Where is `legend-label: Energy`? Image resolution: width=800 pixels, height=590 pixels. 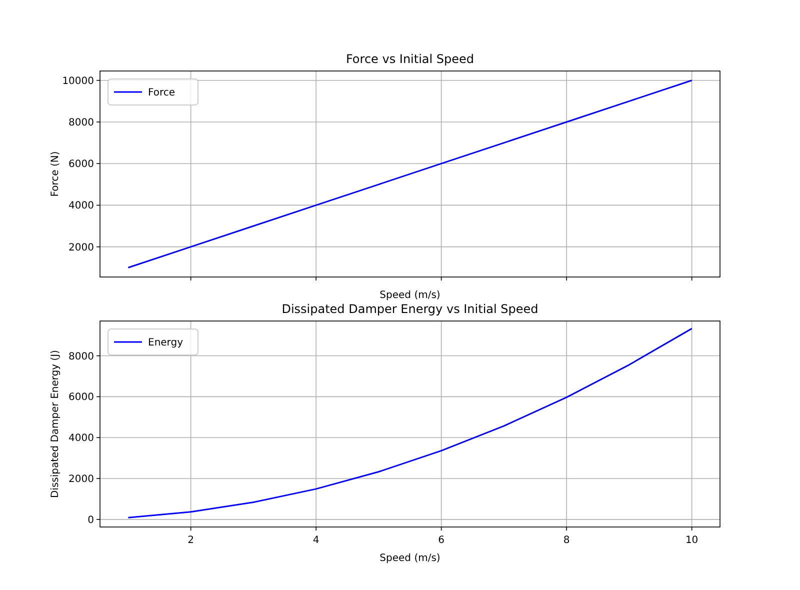
legend-label: Energy is located at coordinates (166, 343).